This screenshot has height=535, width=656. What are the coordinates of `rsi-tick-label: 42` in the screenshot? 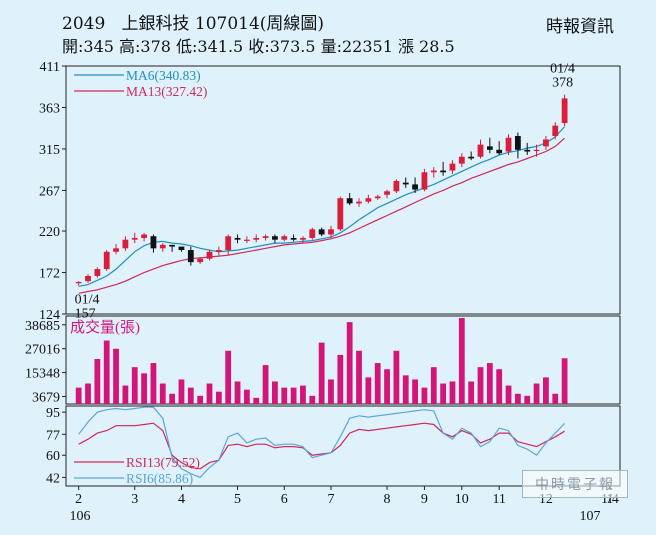 It's located at (53, 478).